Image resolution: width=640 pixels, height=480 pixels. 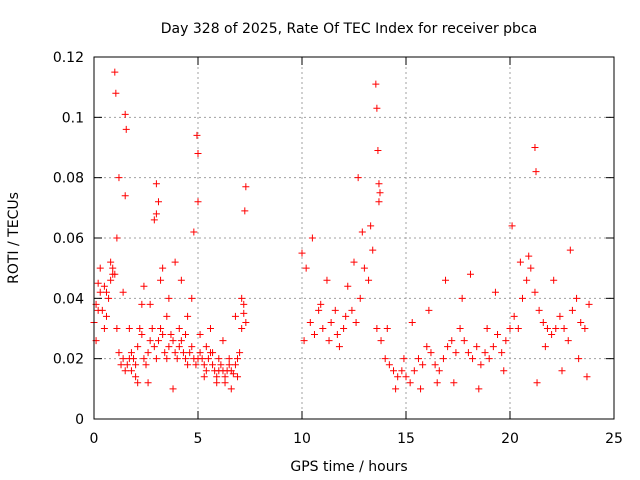 I want to click on y-tick-label: 0.12, so click(x=68, y=58).